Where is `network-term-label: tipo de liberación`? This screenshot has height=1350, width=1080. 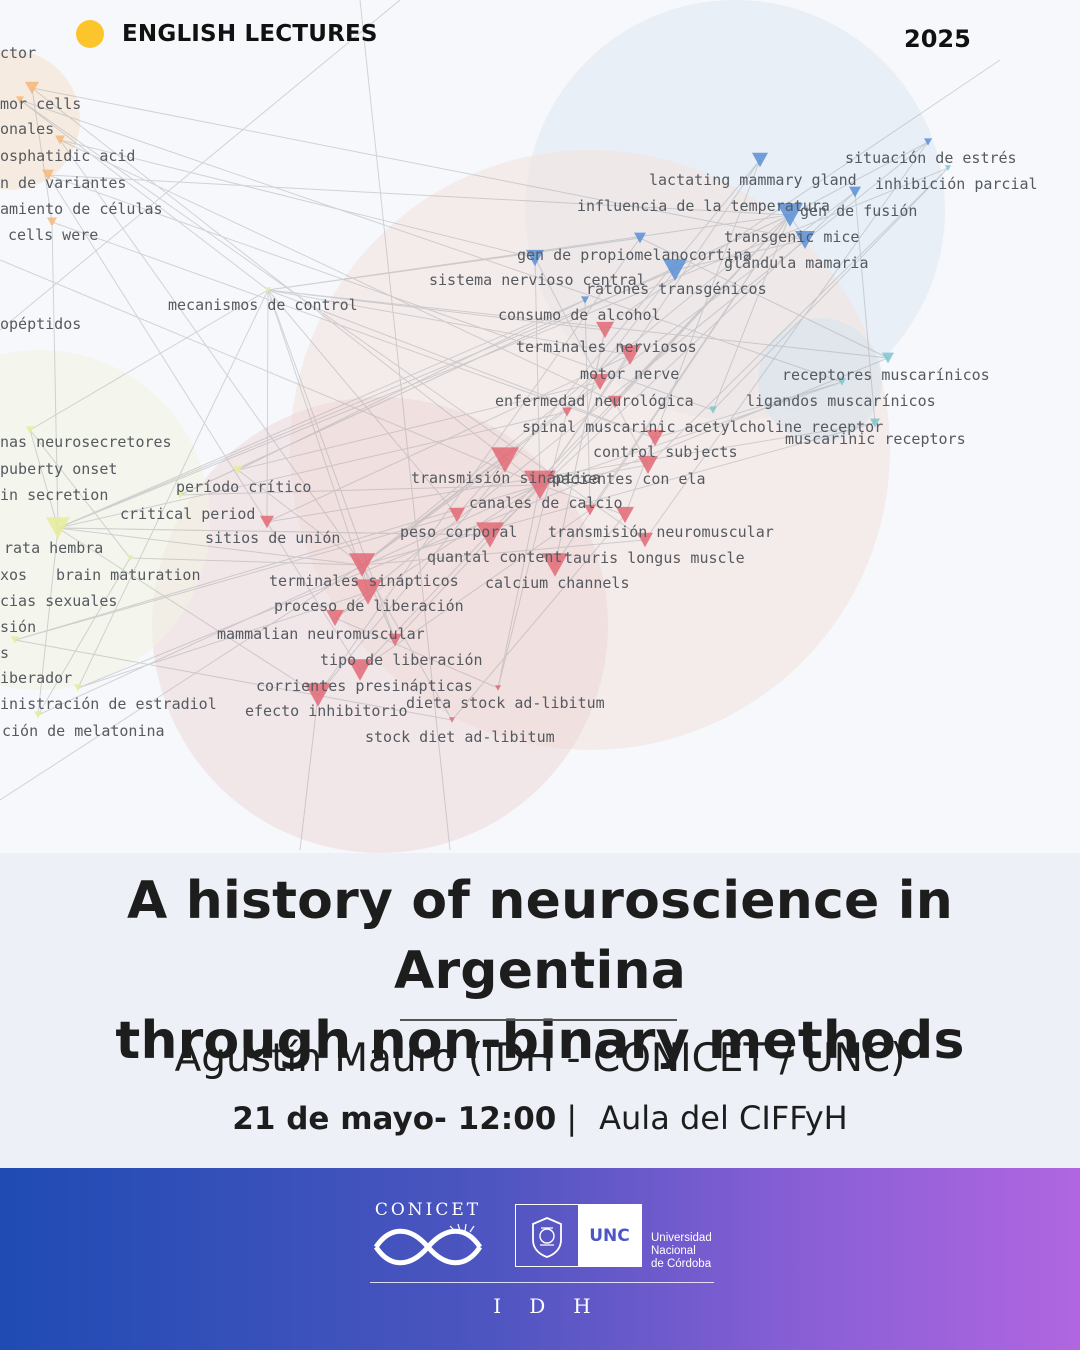 network-term-label: tipo de liberación is located at coordinates (401, 660).